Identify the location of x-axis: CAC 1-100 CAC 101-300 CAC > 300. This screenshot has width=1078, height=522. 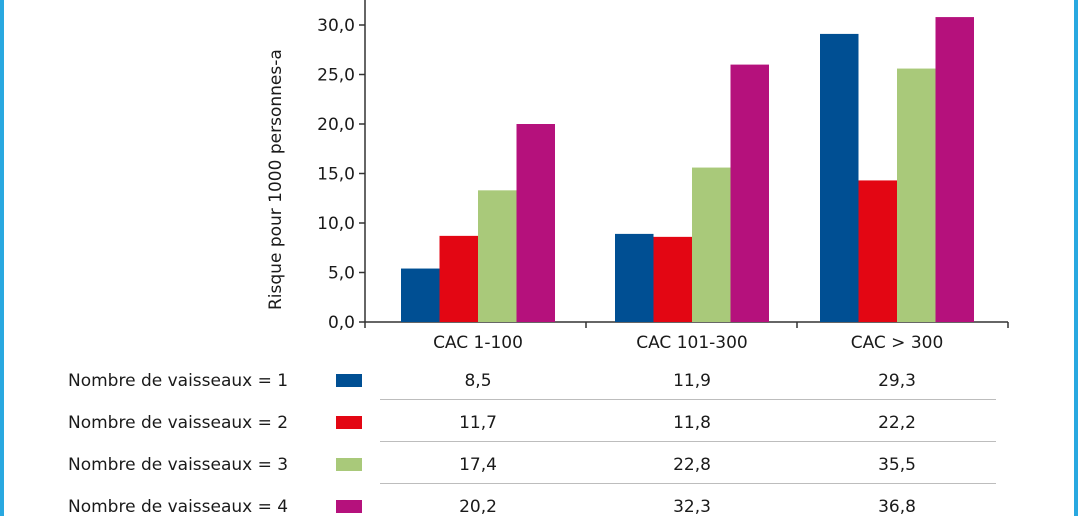
(686, 337).